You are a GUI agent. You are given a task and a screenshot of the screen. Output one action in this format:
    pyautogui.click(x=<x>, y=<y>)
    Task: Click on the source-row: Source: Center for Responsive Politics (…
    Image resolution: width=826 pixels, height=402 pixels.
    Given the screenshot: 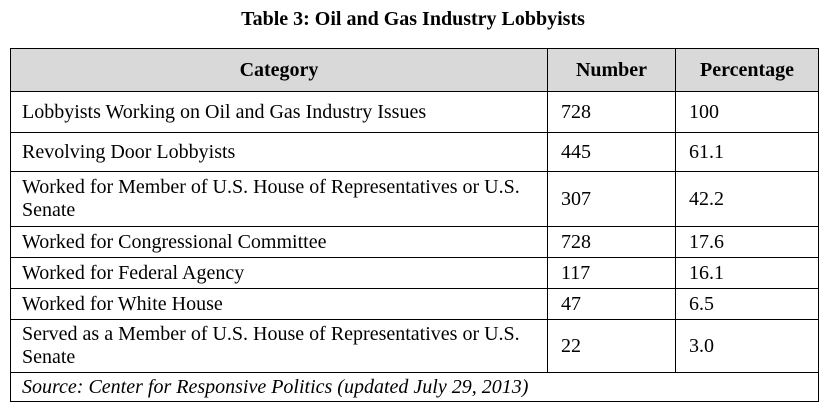 What is the action you would take?
    pyautogui.click(x=414, y=387)
    